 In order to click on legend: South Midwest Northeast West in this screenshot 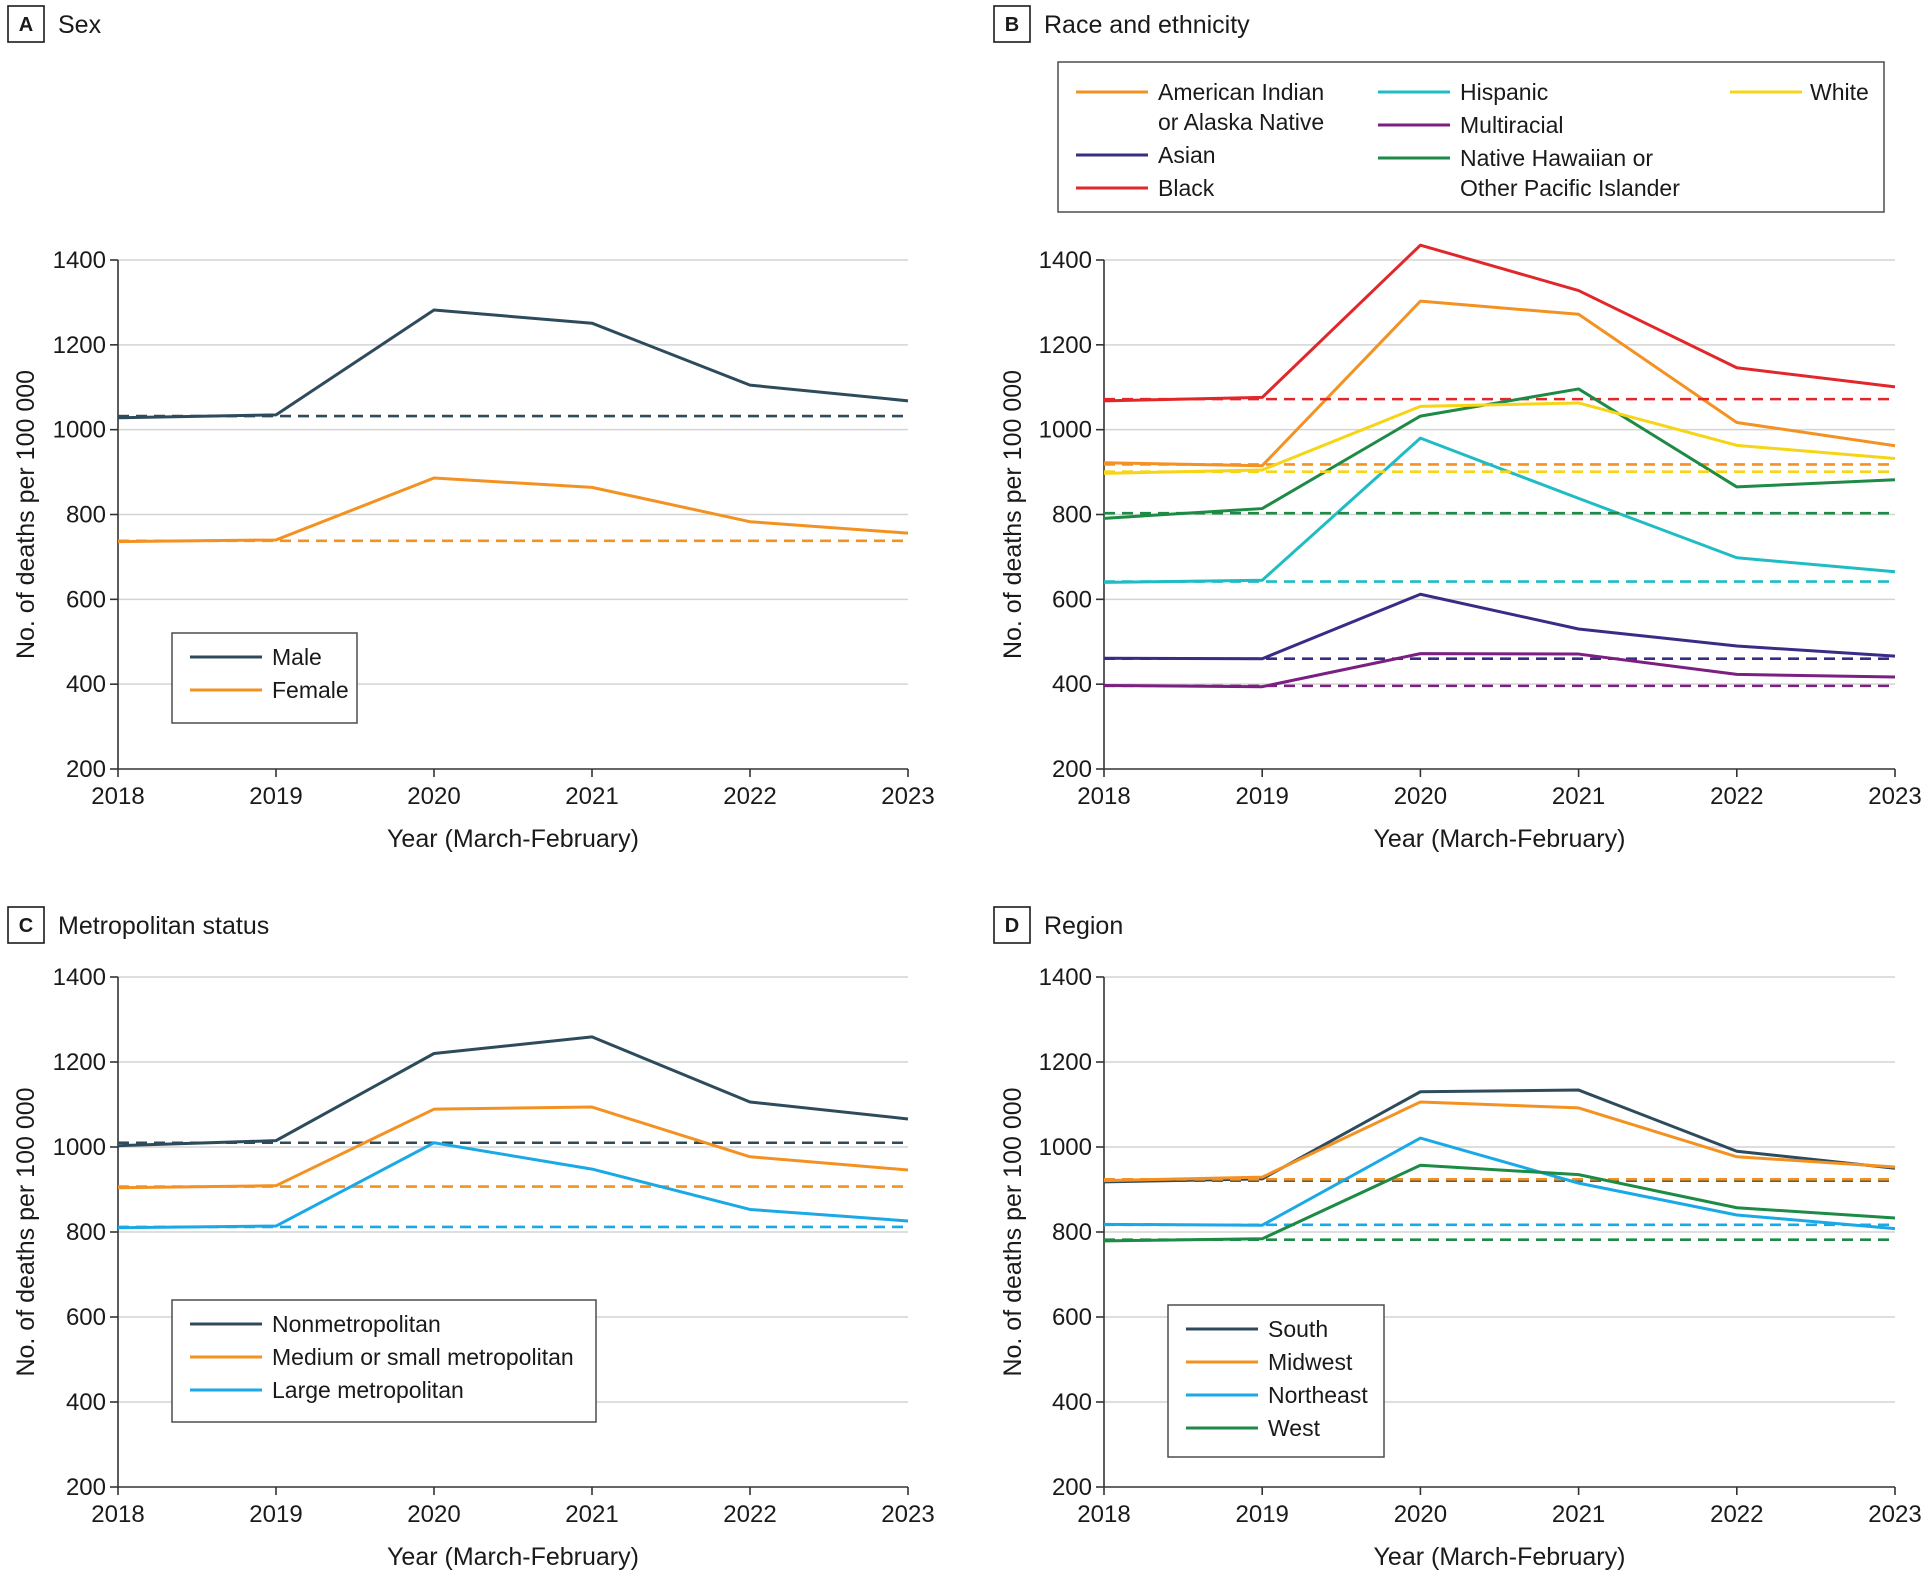, I will do `click(1276, 1381)`.